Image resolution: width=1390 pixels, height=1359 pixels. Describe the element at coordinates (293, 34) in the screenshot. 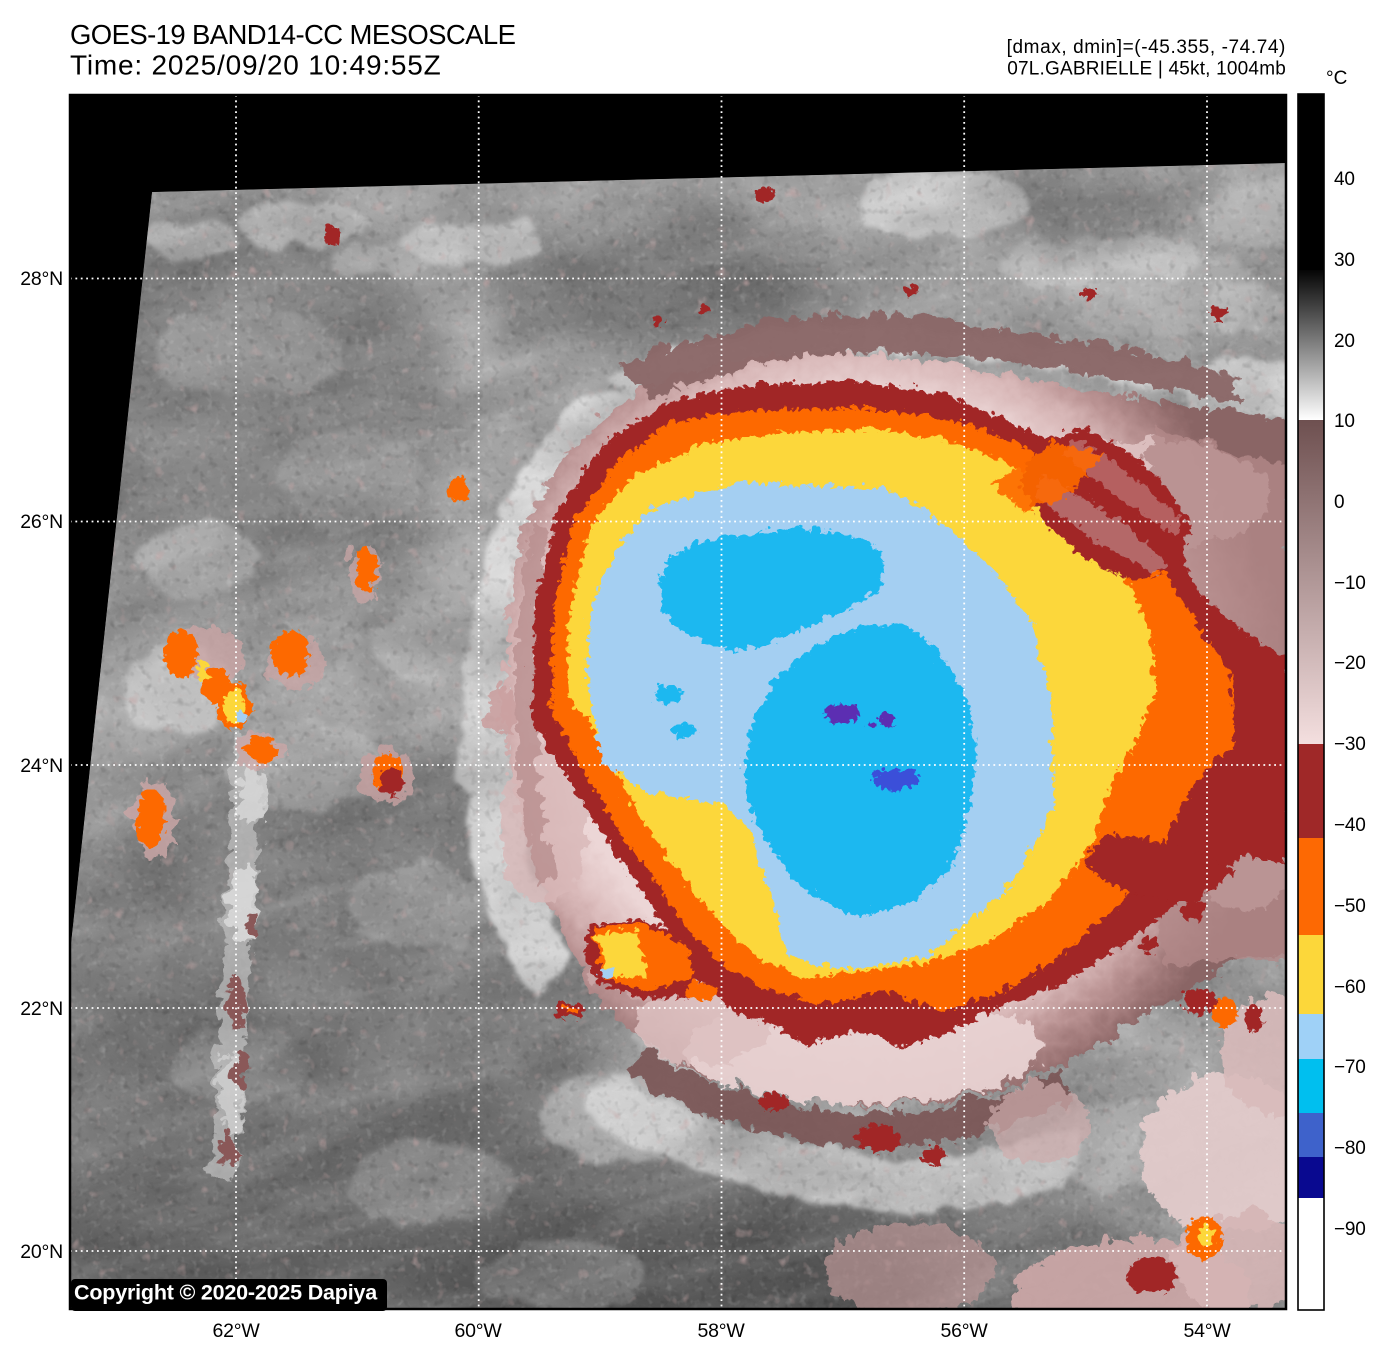

I see `svg-text: GOES-19 BAND14-CC MESOSCALE` at that location.